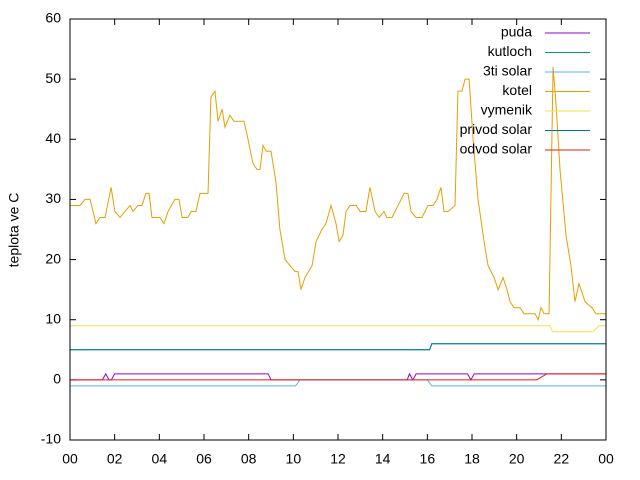 Image resolution: width=640 pixels, height=480 pixels. What do you see at coordinates (428, 459) in the screenshot?
I see `x-tick-label: 16` at bounding box center [428, 459].